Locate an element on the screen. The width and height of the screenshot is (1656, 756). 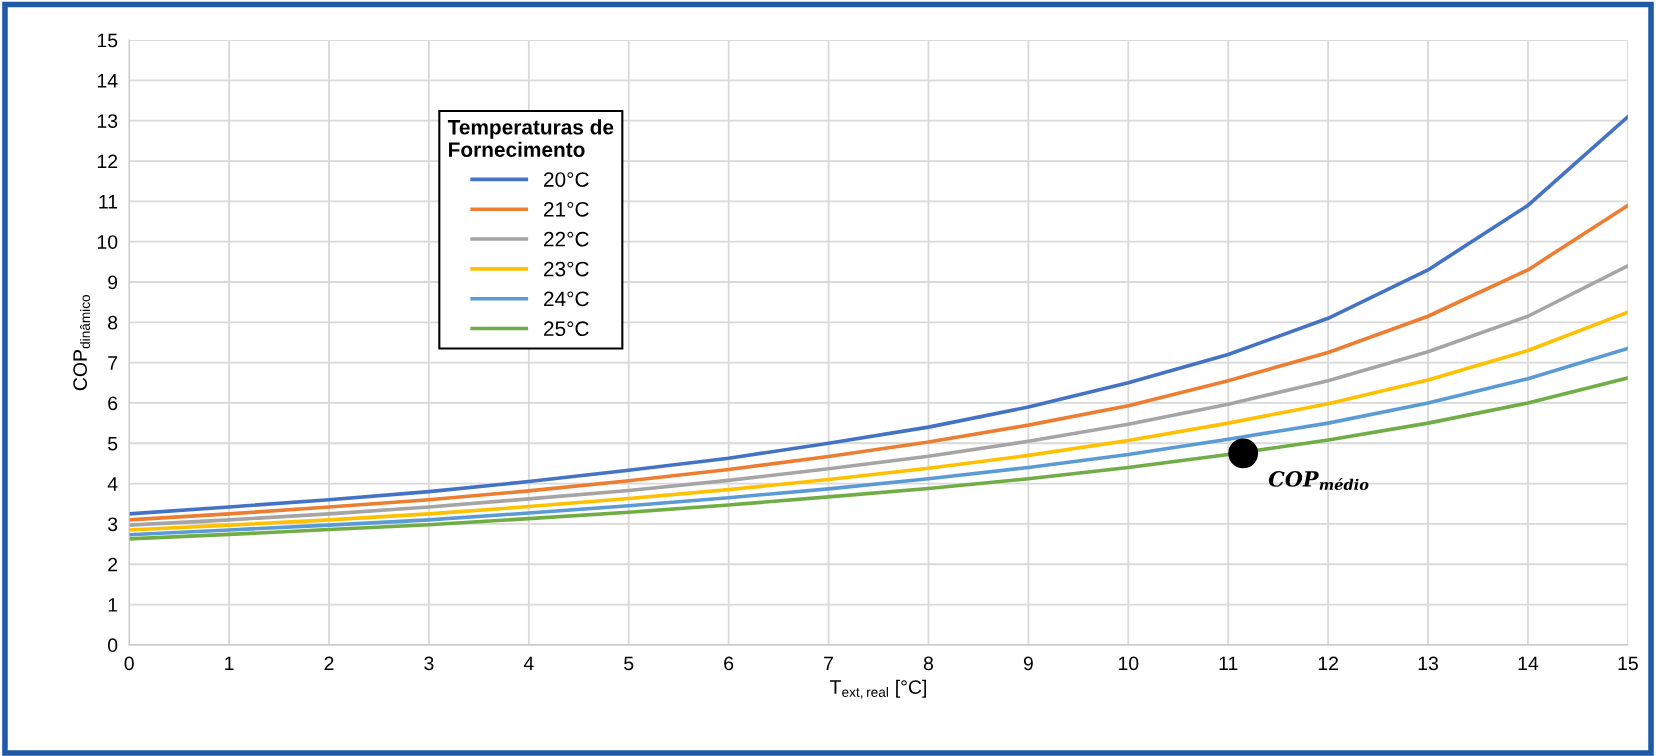
x-tick-label: 2 is located at coordinates (329, 663).